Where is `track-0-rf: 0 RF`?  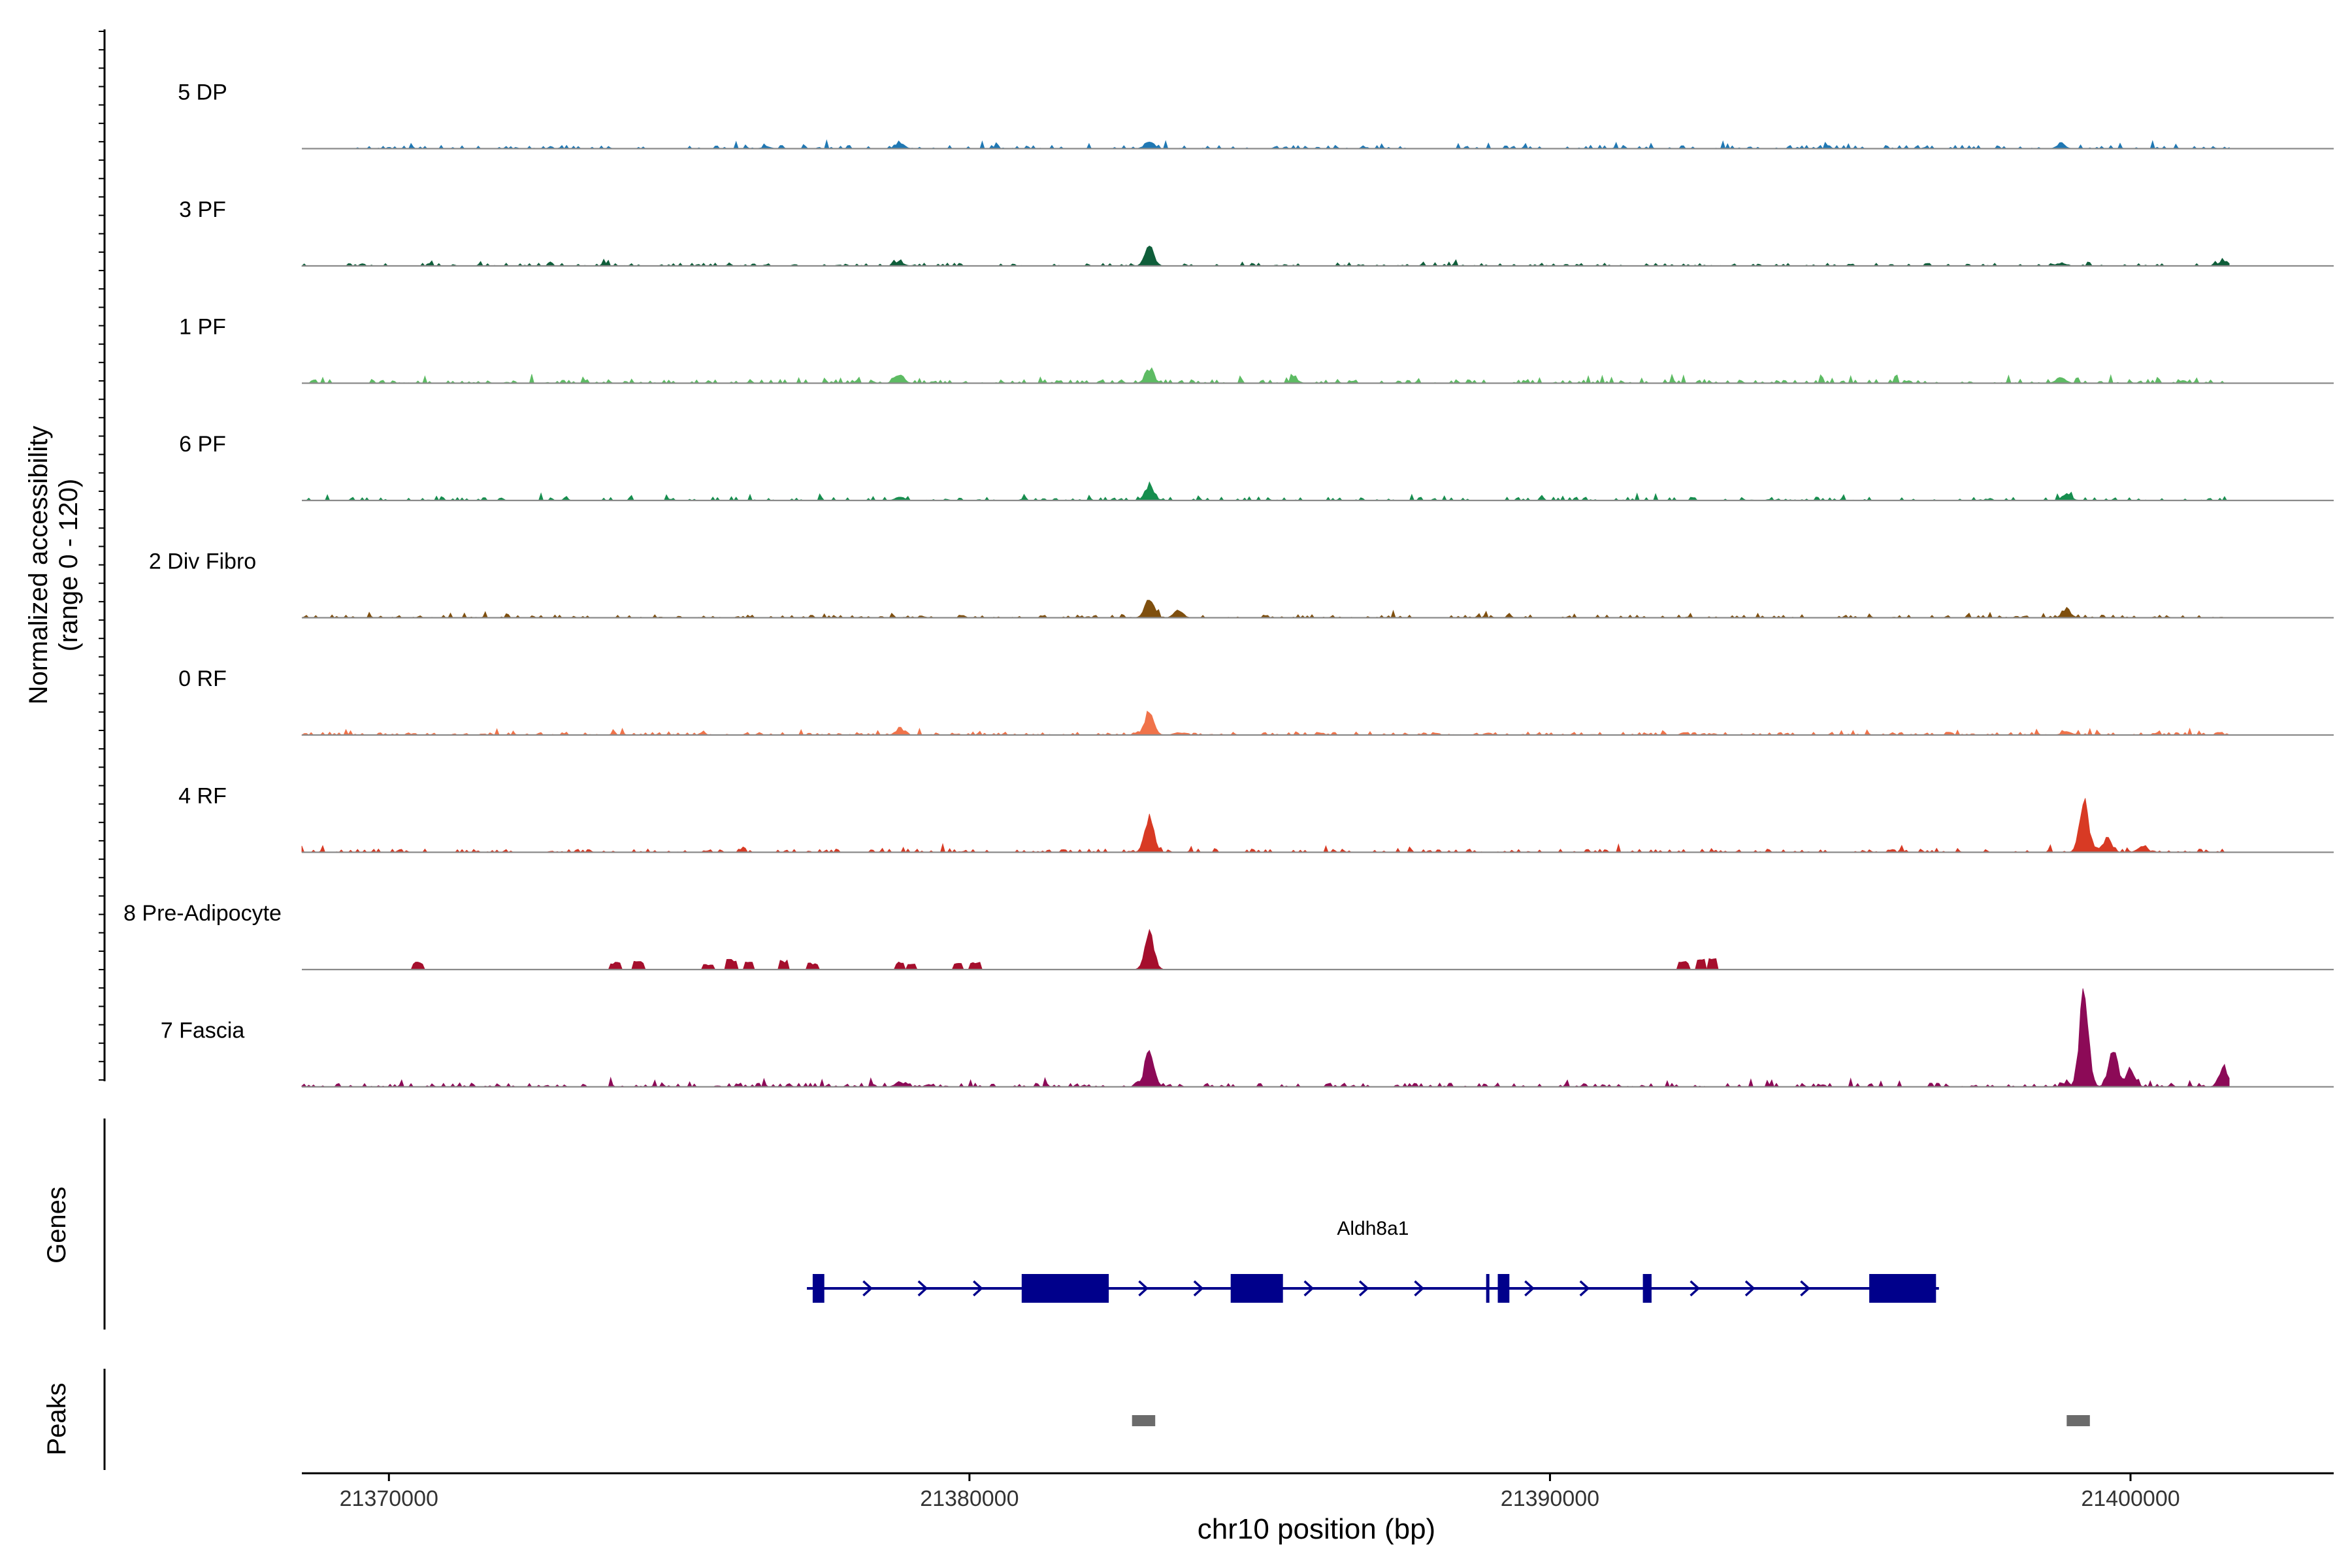 track-0-rf: 0 RF is located at coordinates (1256, 701).